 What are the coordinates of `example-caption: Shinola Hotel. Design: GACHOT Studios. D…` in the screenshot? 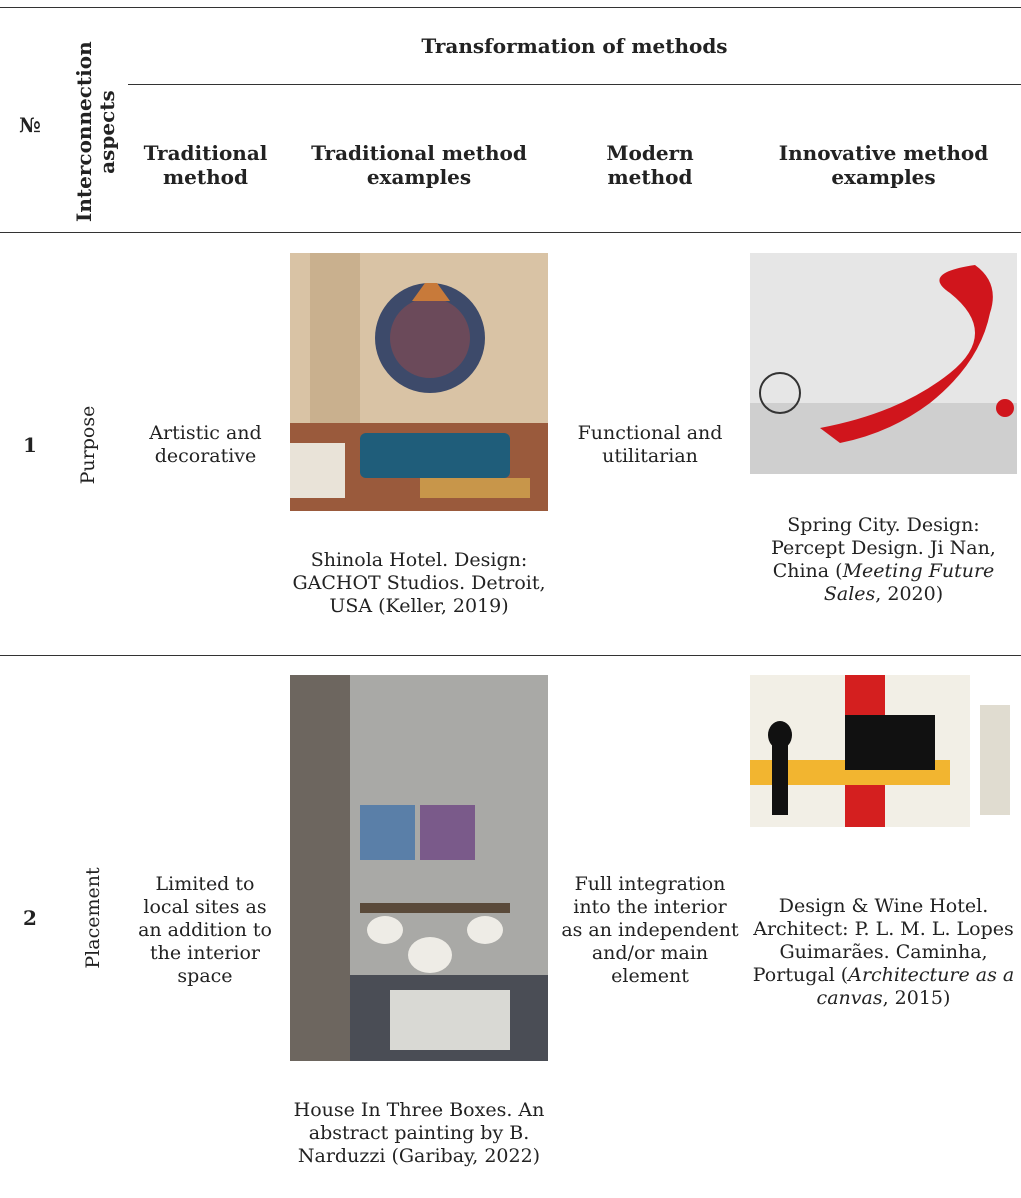 It's located at (419, 583).